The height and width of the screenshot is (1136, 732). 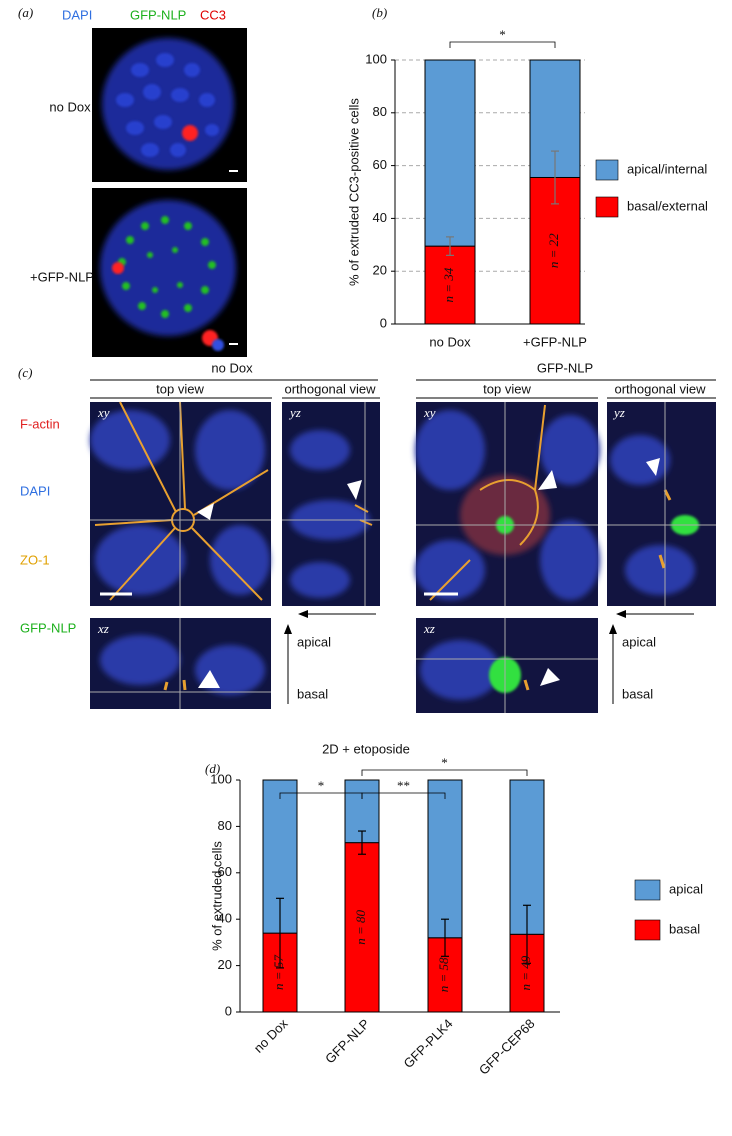 I want to click on panel-label: (b), so click(x=379, y=12).